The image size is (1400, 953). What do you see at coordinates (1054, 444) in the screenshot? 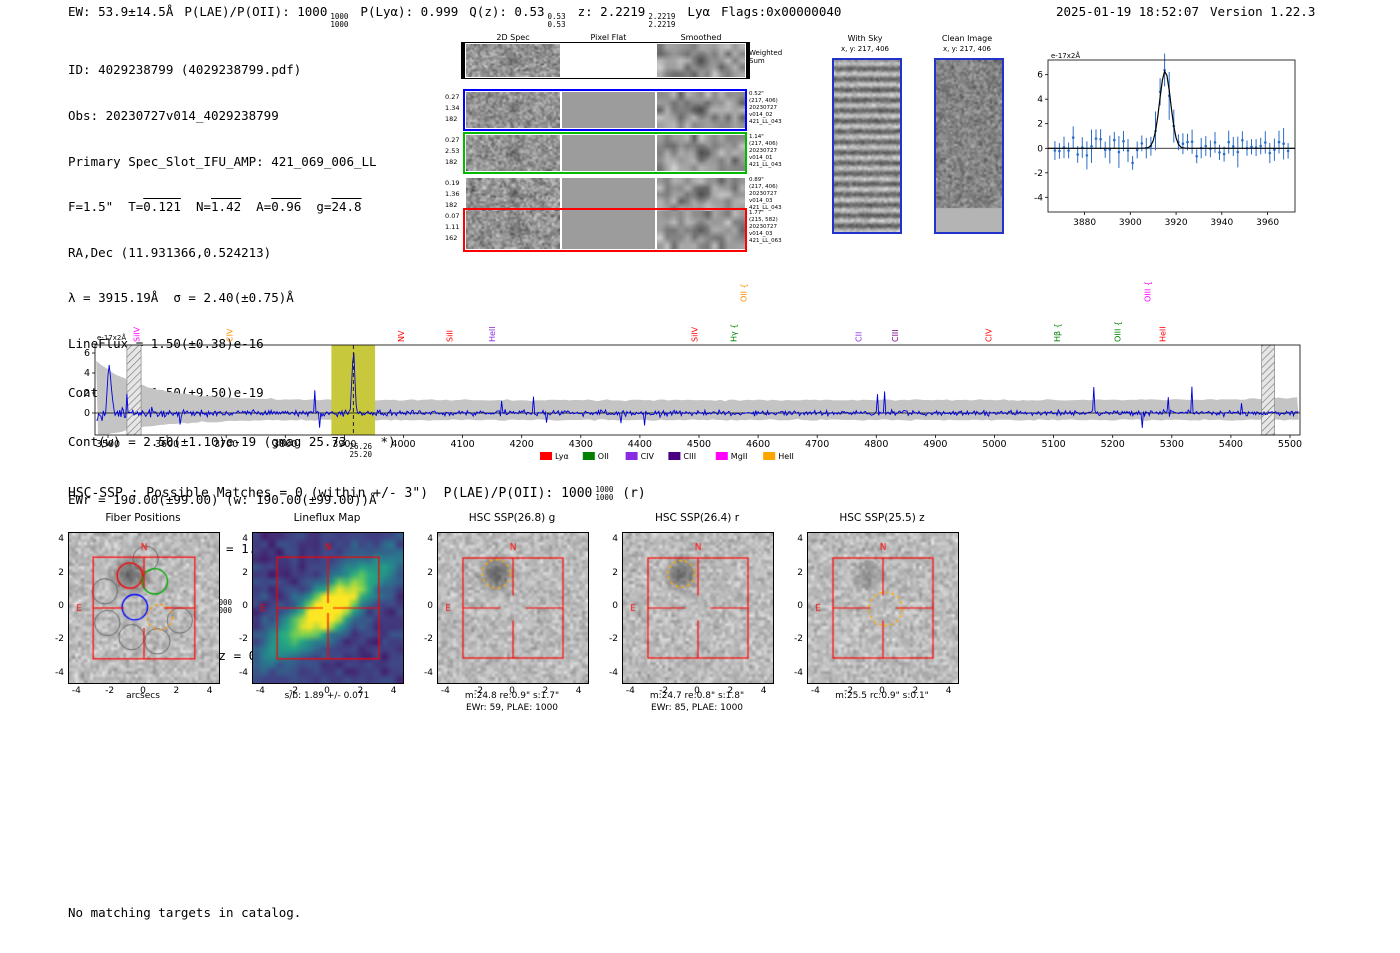
I see `svg-text: 5100` at bounding box center [1054, 444].